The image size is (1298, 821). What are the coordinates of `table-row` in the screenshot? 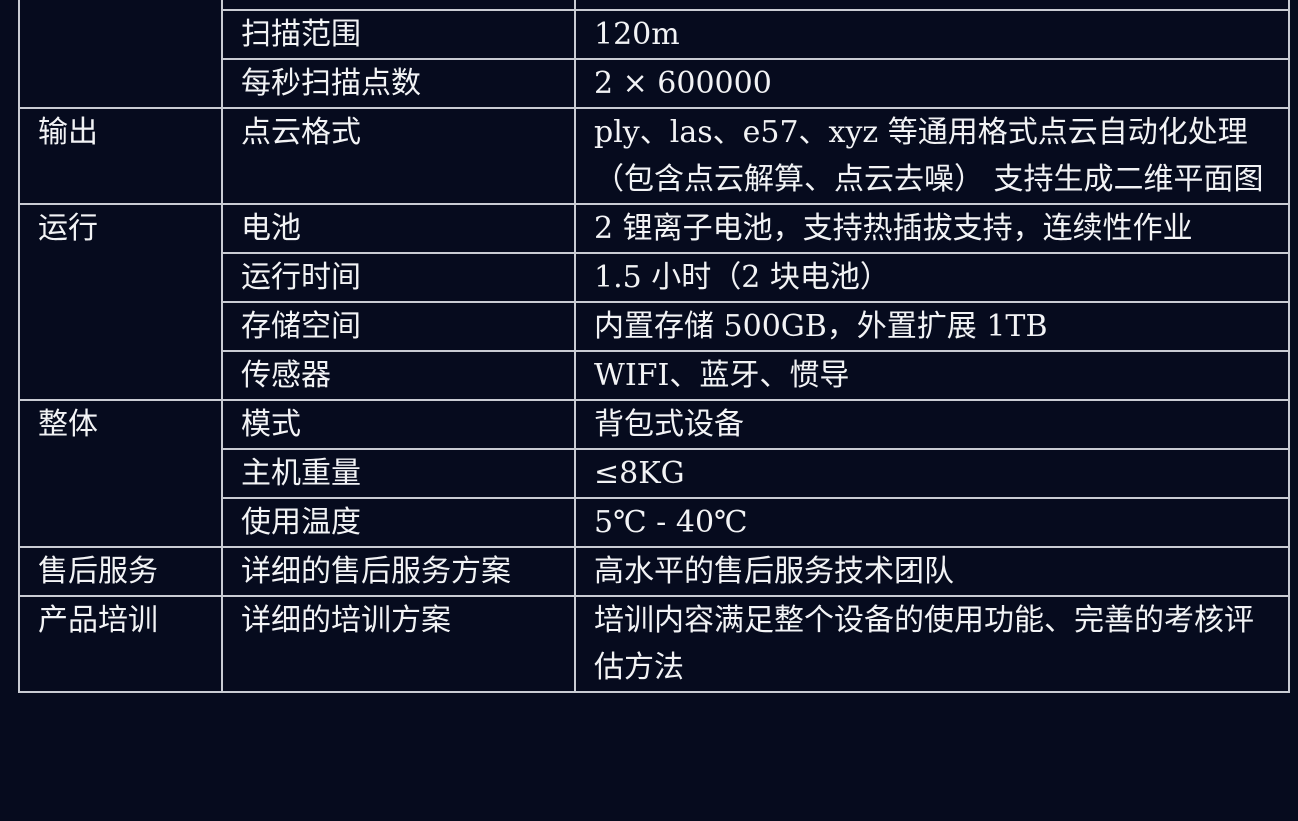 It's located at (654, 54).